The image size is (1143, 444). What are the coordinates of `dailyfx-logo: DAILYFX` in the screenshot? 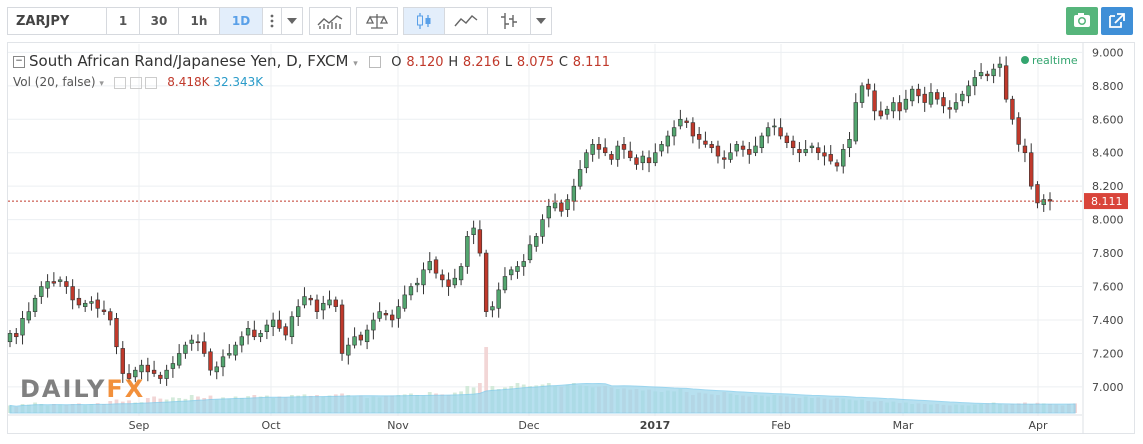 It's located at (82, 389).